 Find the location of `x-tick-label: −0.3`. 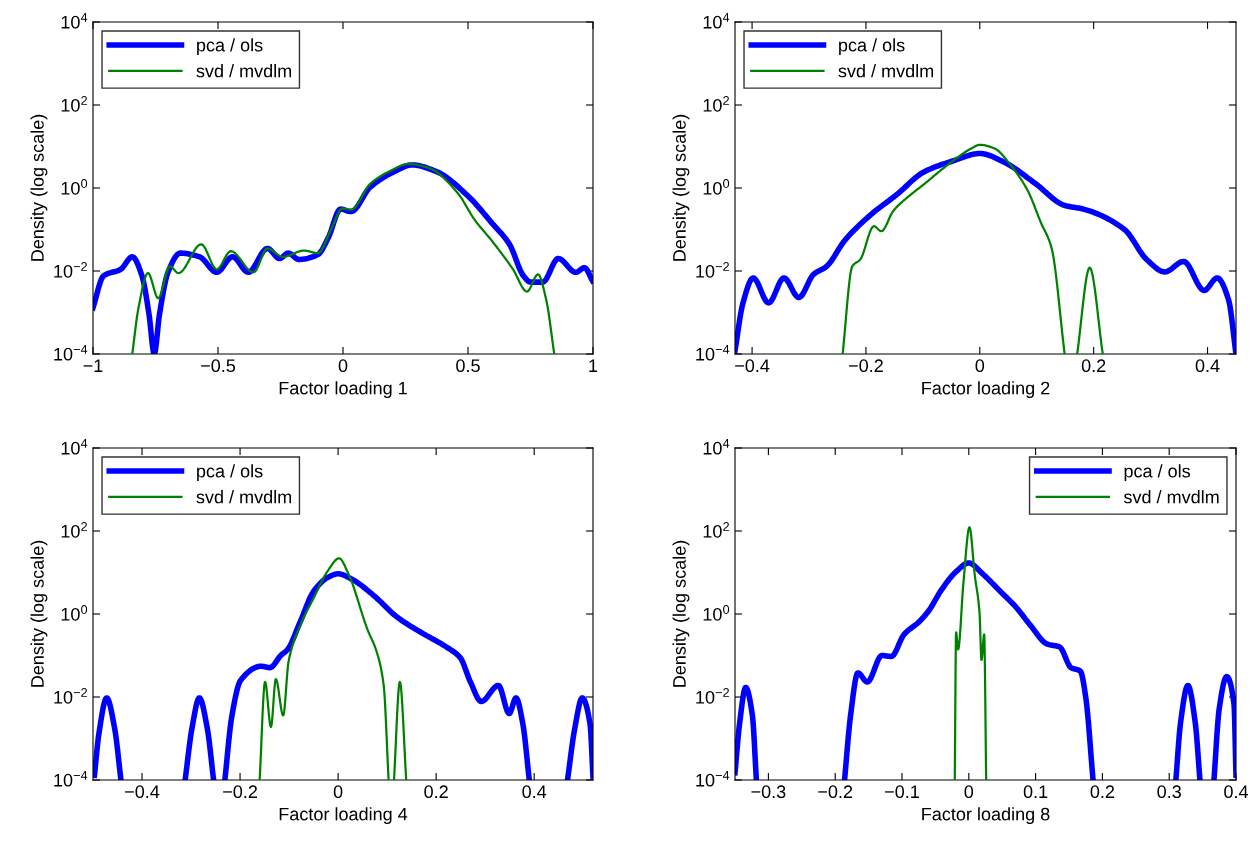

x-tick-label: −0.3 is located at coordinates (768, 792).